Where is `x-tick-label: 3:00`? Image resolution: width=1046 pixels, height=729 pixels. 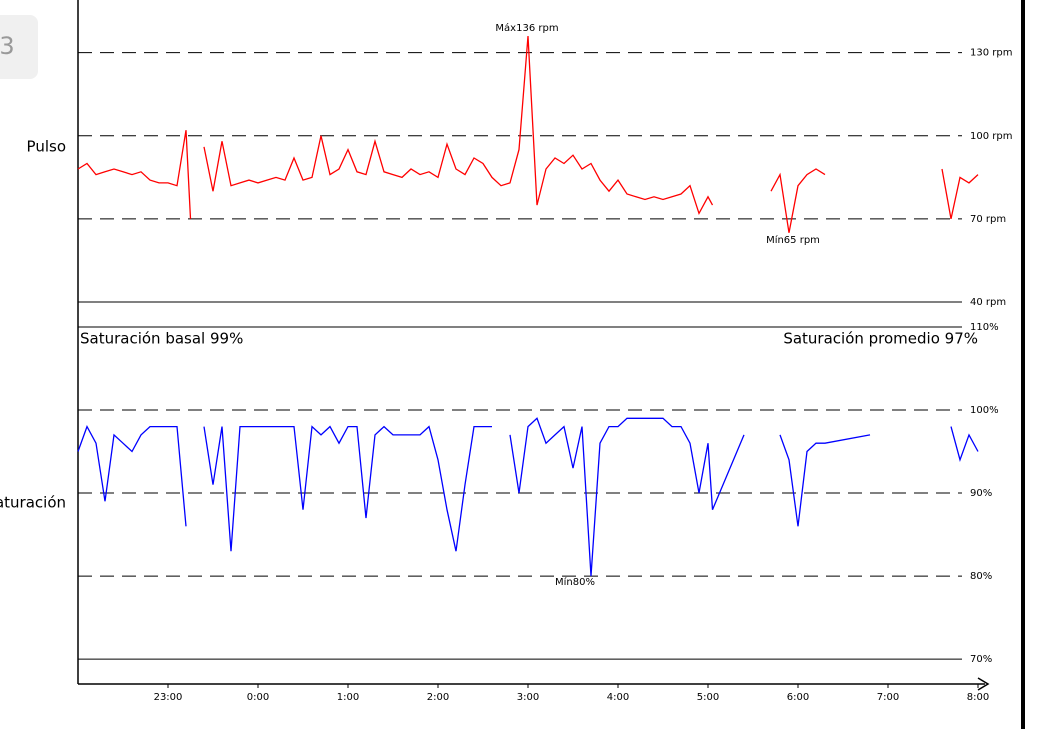 x-tick-label: 3:00 is located at coordinates (528, 697).